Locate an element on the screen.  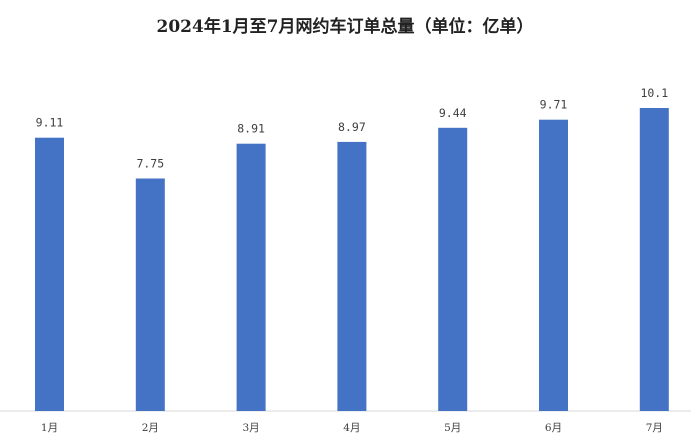
x-tick-label-2: 2月 is located at coordinates (150, 428).